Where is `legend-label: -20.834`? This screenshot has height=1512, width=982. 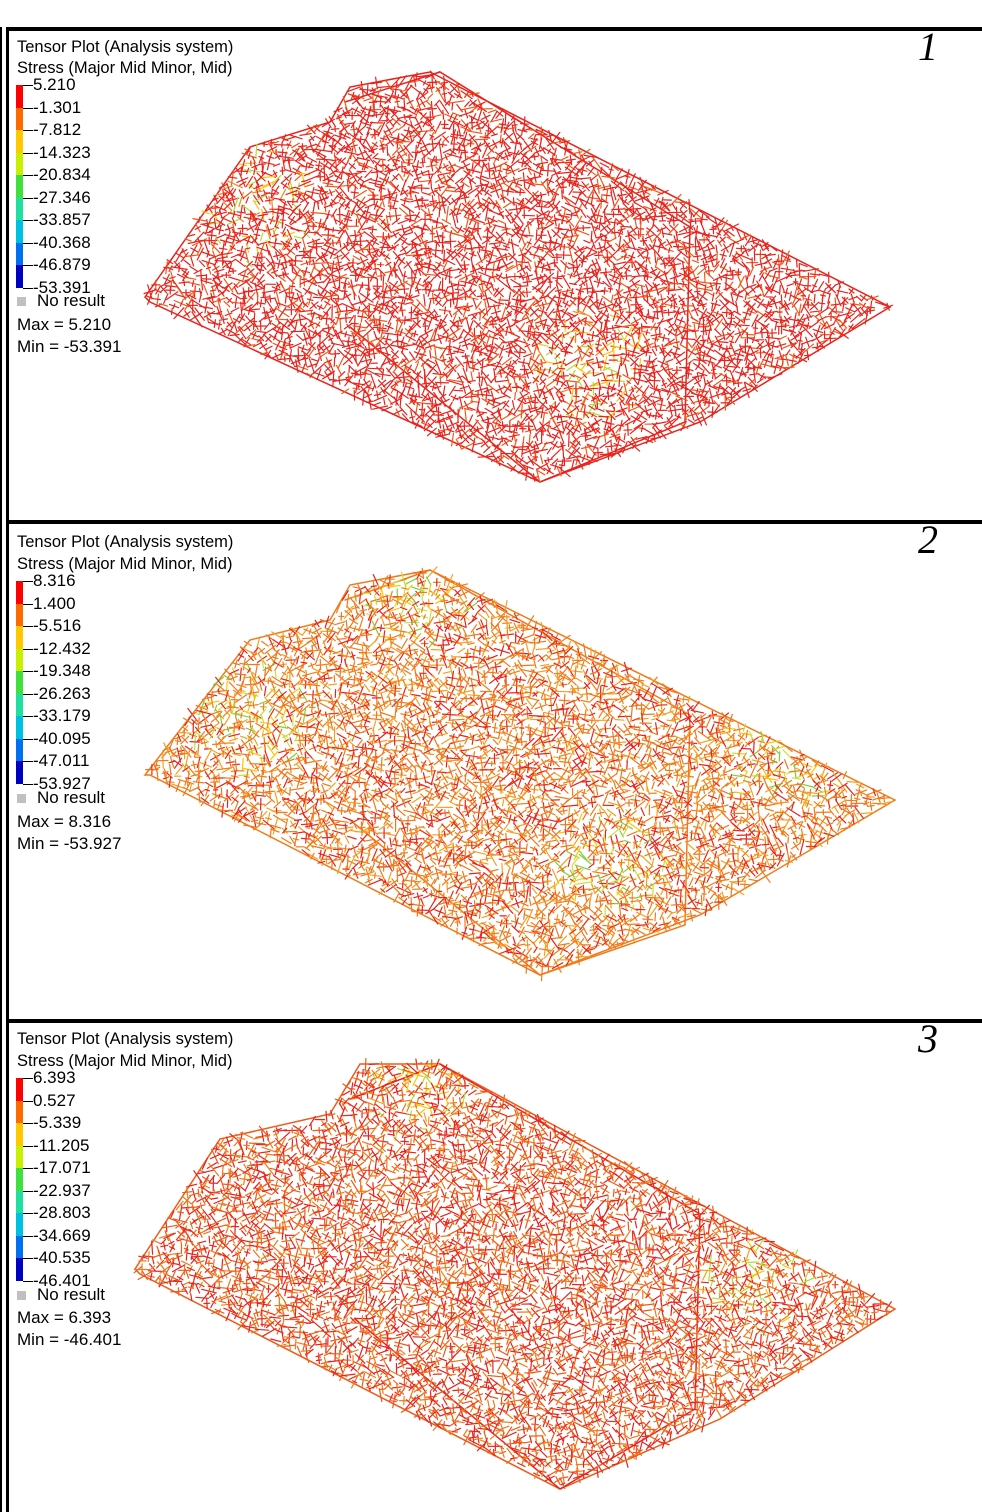 legend-label: -20.834 is located at coordinates (62, 174).